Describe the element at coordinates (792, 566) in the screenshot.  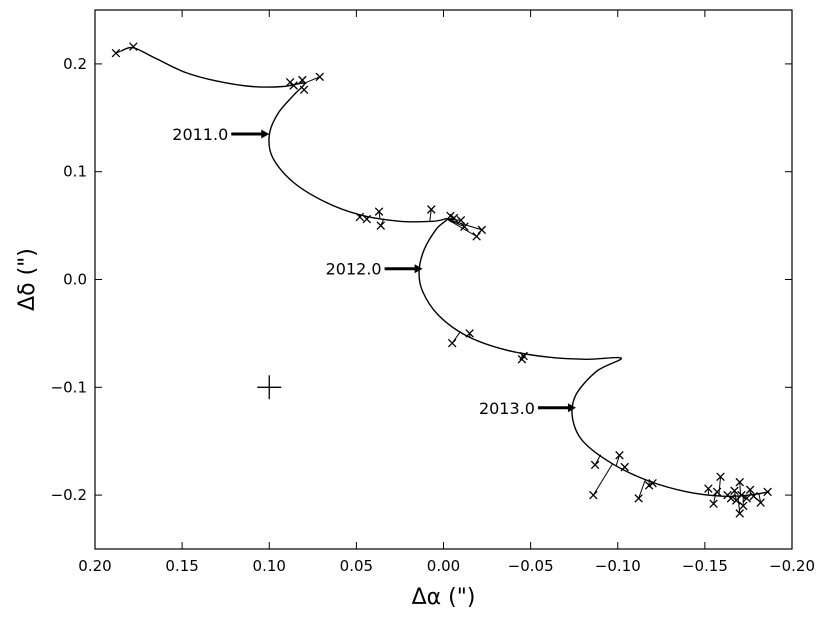
I see `x-tick-label: −0.20` at that location.